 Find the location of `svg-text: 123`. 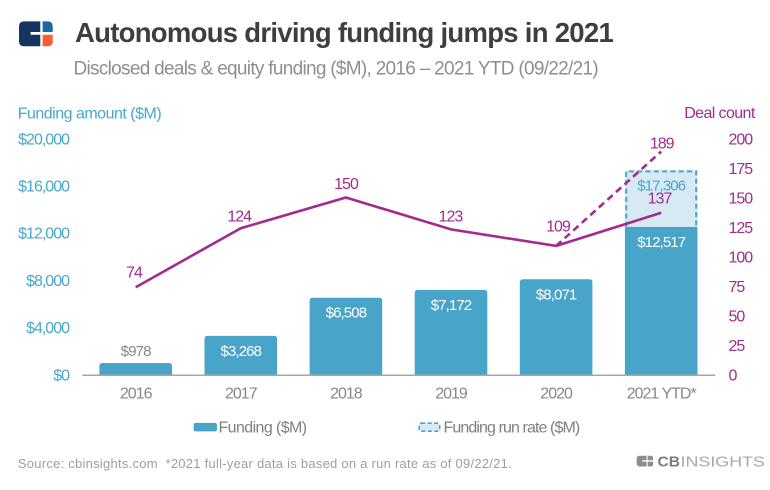

svg-text: 123 is located at coordinates (451, 216).